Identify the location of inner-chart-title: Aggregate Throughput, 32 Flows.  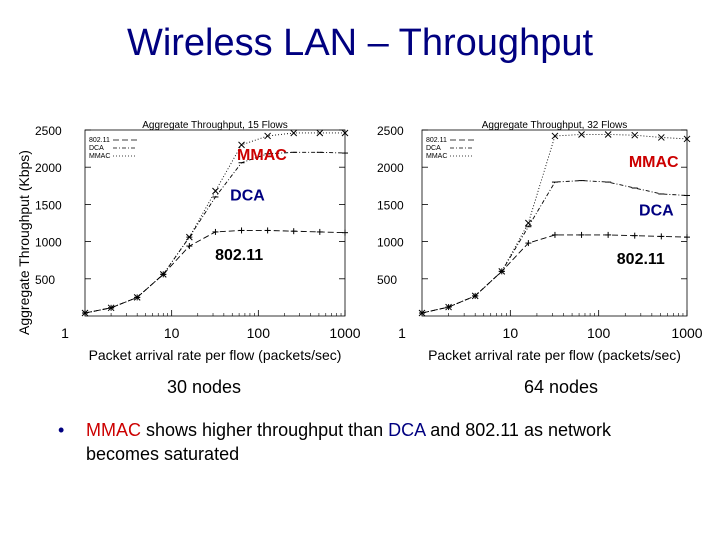
(554, 125).